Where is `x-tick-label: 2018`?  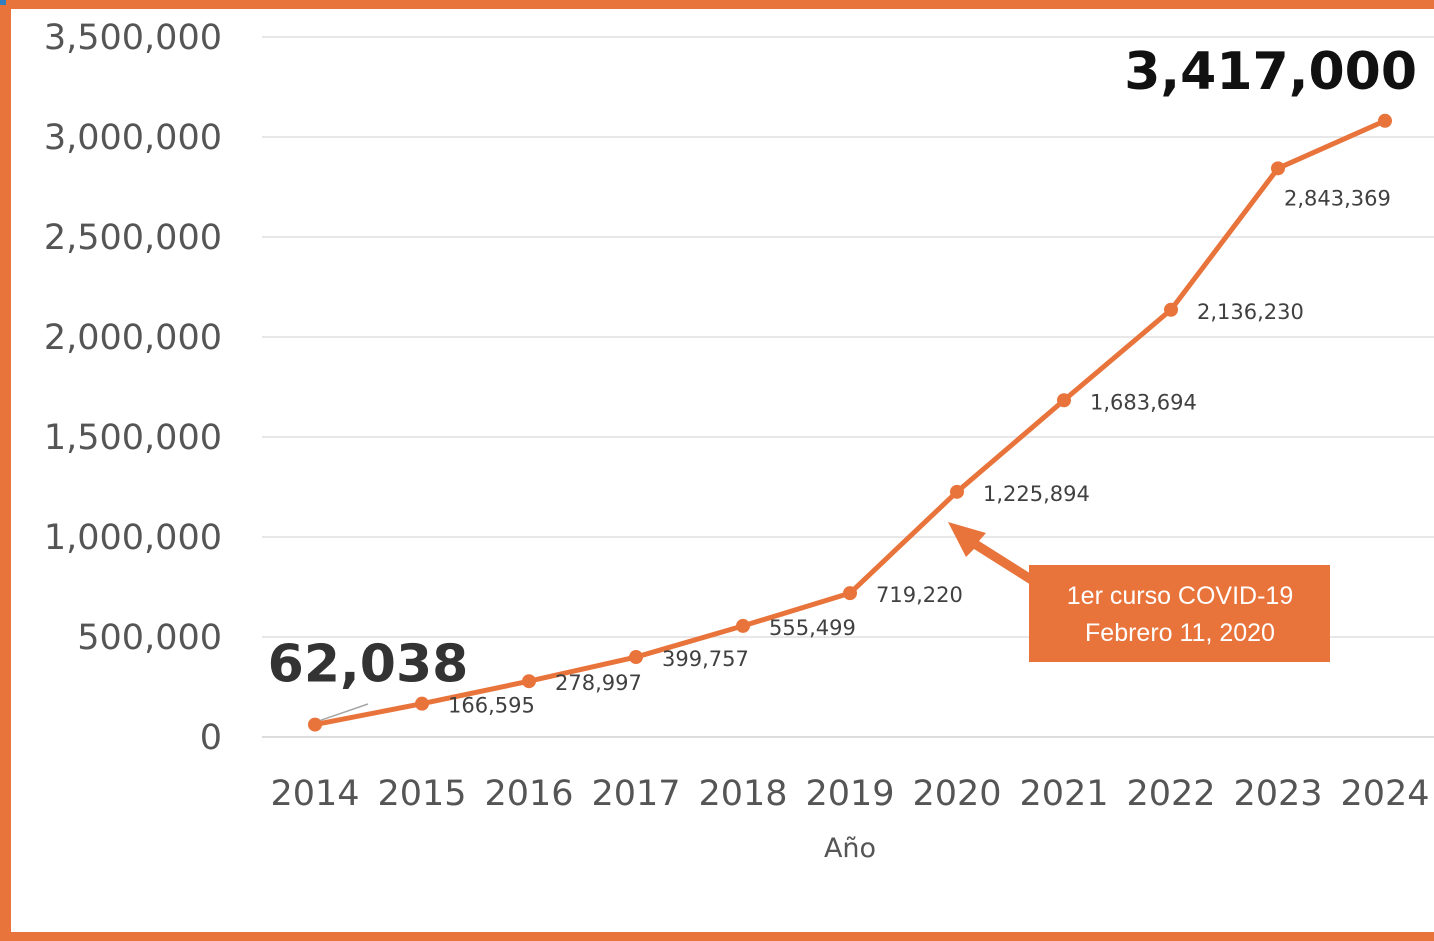 x-tick-label: 2018 is located at coordinates (742, 794).